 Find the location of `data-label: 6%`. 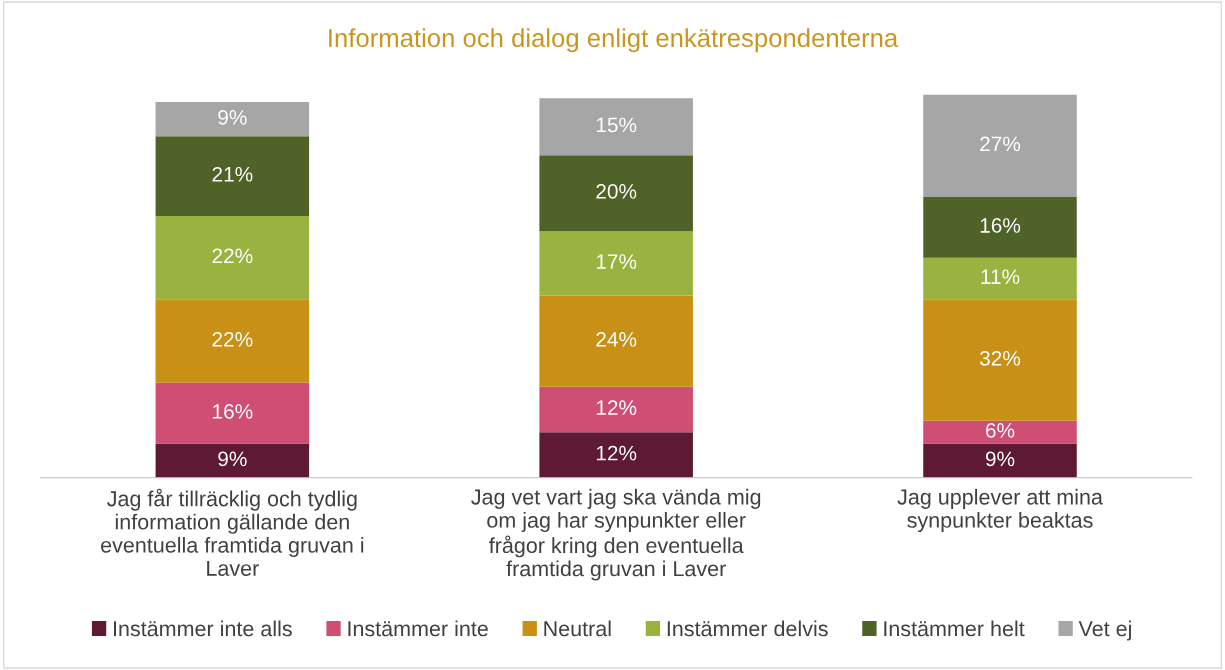

data-label: 6% is located at coordinates (1000, 430).